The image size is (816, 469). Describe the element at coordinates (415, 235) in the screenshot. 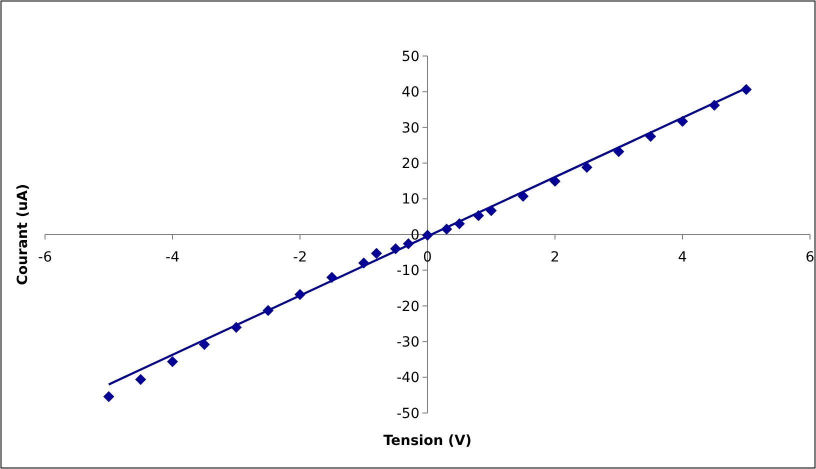

I see `y-tick-label: 0` at that location.